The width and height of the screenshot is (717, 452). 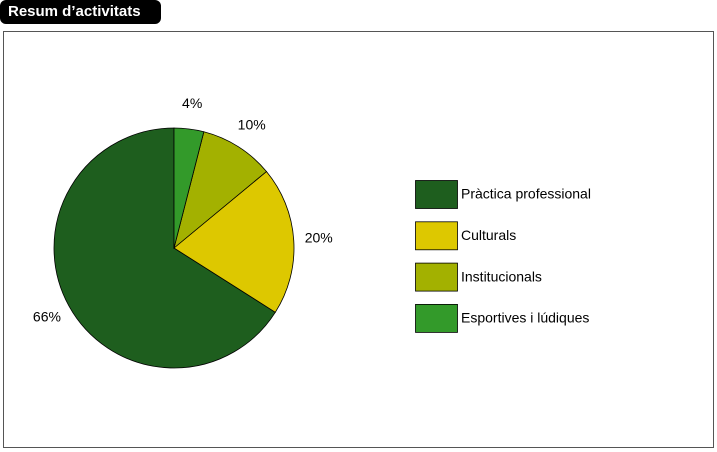 What do you see at coordinates (526, 194) in the screenshot?
I see `legend-label: Pràctica professional` at bounding box center [526, 194].